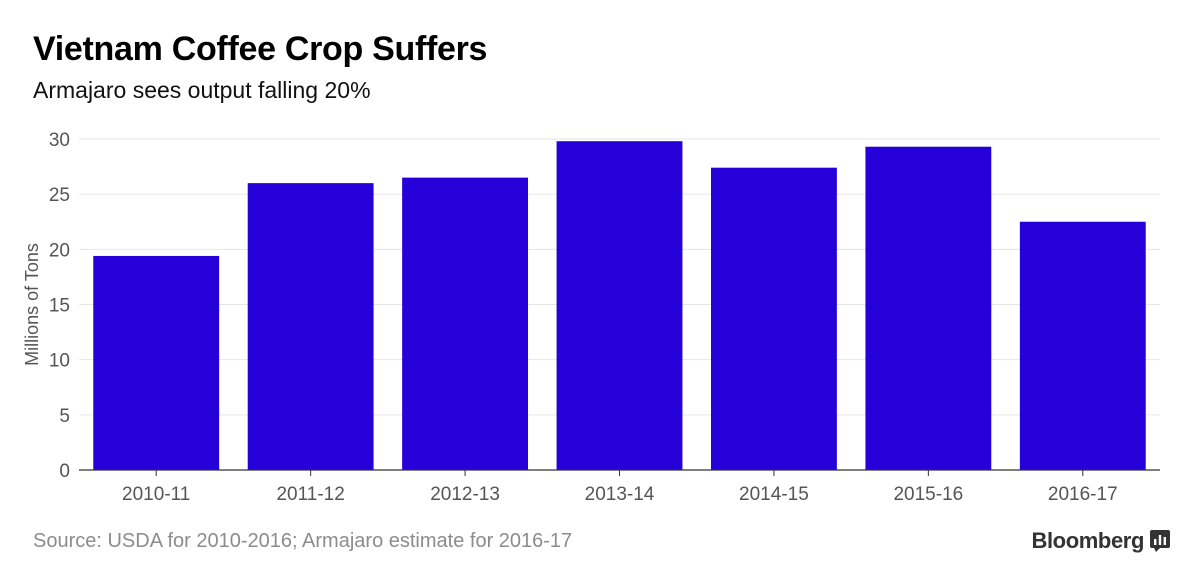  Describe the element at coordinates (64, 416) in the screenshot. I see `y-tick-label: 5` at that location.